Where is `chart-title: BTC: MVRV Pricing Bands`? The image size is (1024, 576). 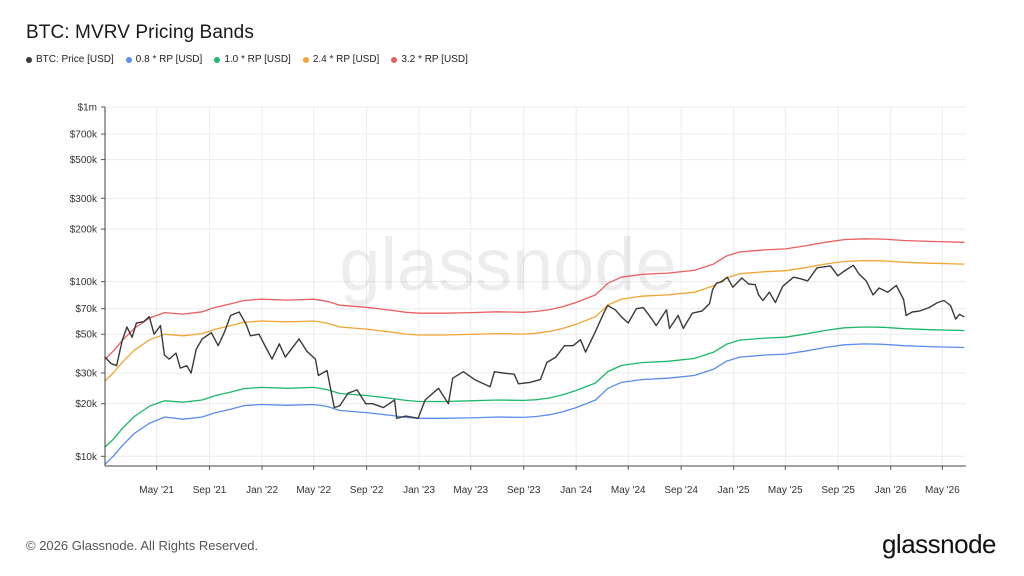 chart-title: BTC: MVRV Pricing Bands is located at coordinates (140, 32).